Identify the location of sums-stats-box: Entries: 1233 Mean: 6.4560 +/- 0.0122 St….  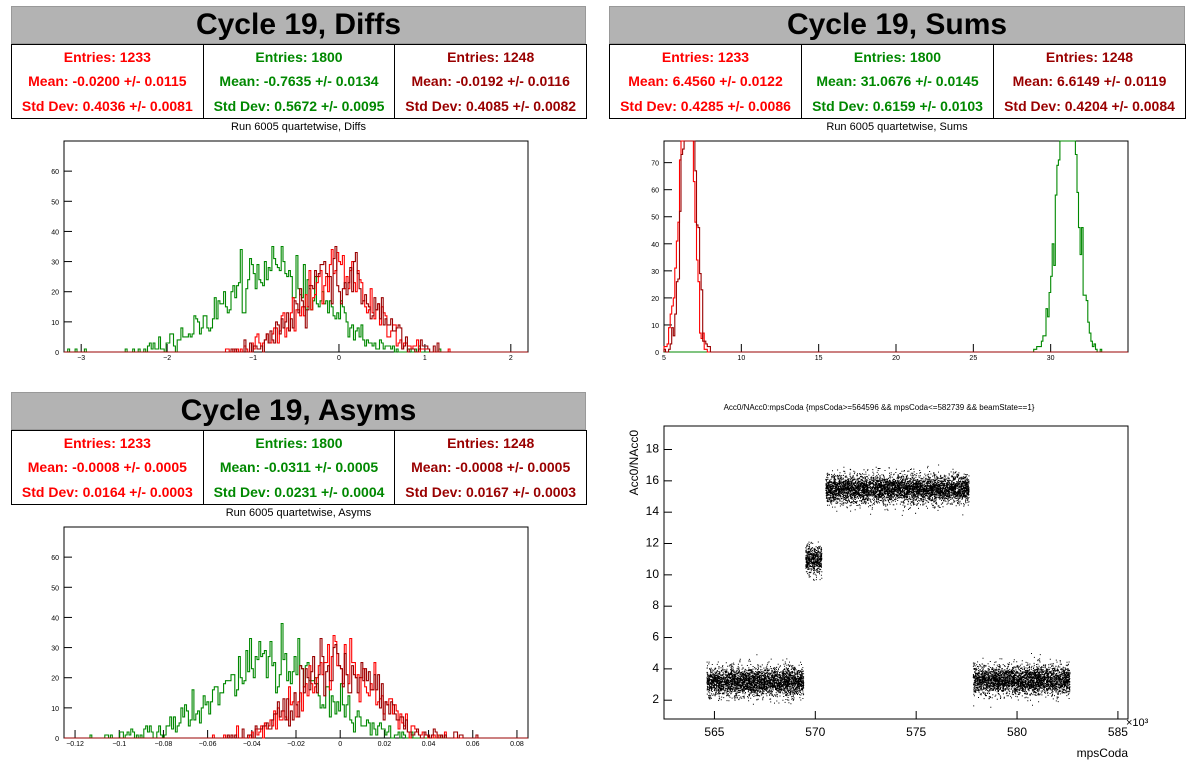
(897, 81).